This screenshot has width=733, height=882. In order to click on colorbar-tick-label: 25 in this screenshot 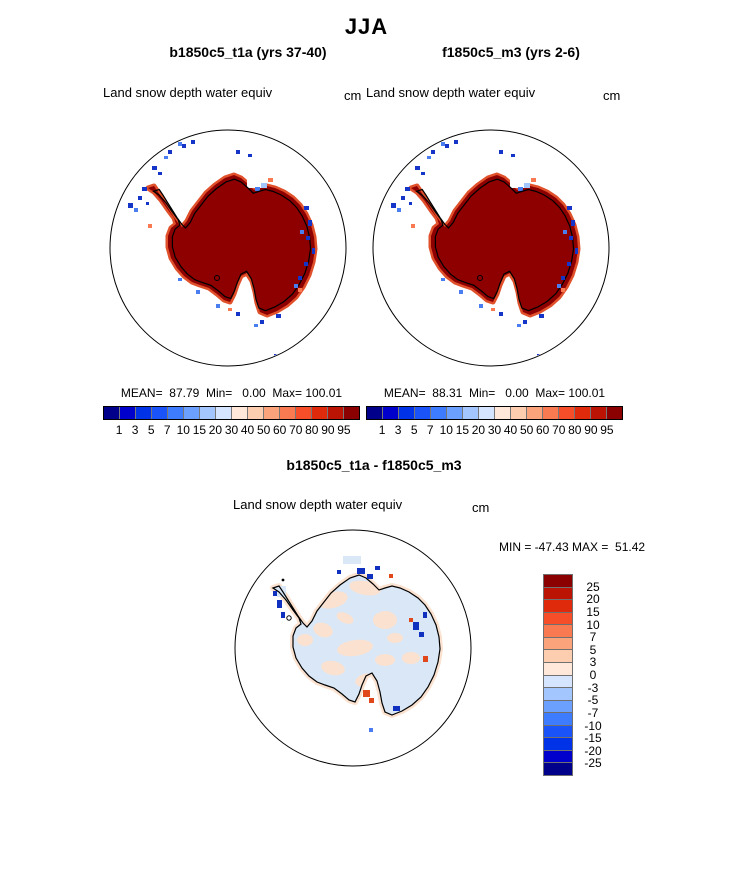, I will do `click(593, 586)`.